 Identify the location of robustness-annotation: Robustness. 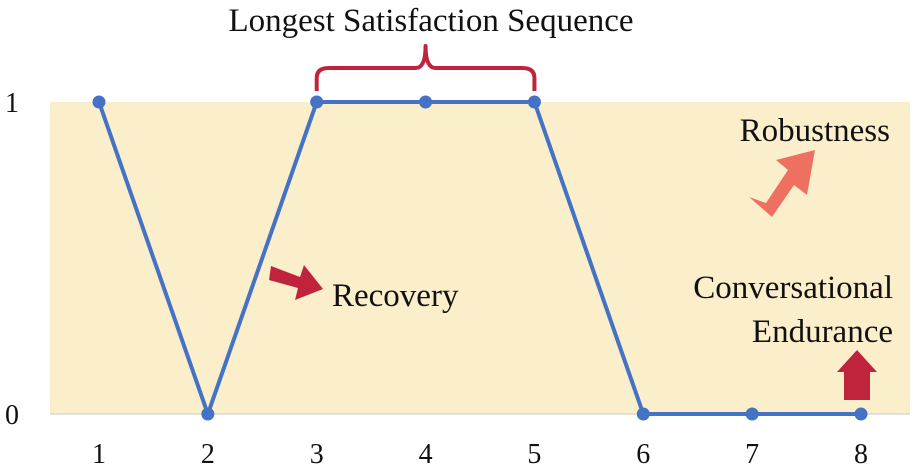
(815, 165).